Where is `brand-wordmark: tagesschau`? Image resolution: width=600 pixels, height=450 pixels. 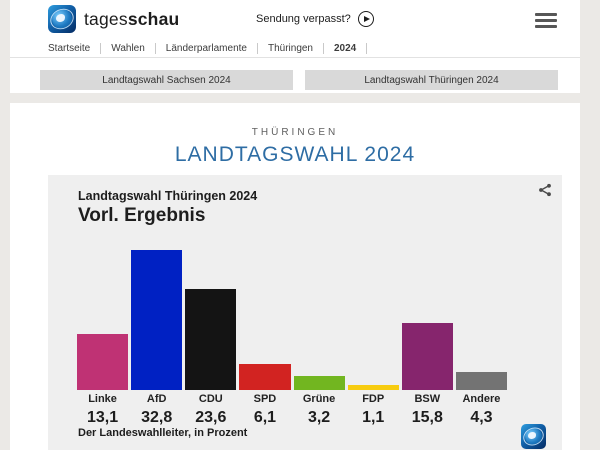
brand-wordmark: tagesschau is located at coordinates (131, 19).